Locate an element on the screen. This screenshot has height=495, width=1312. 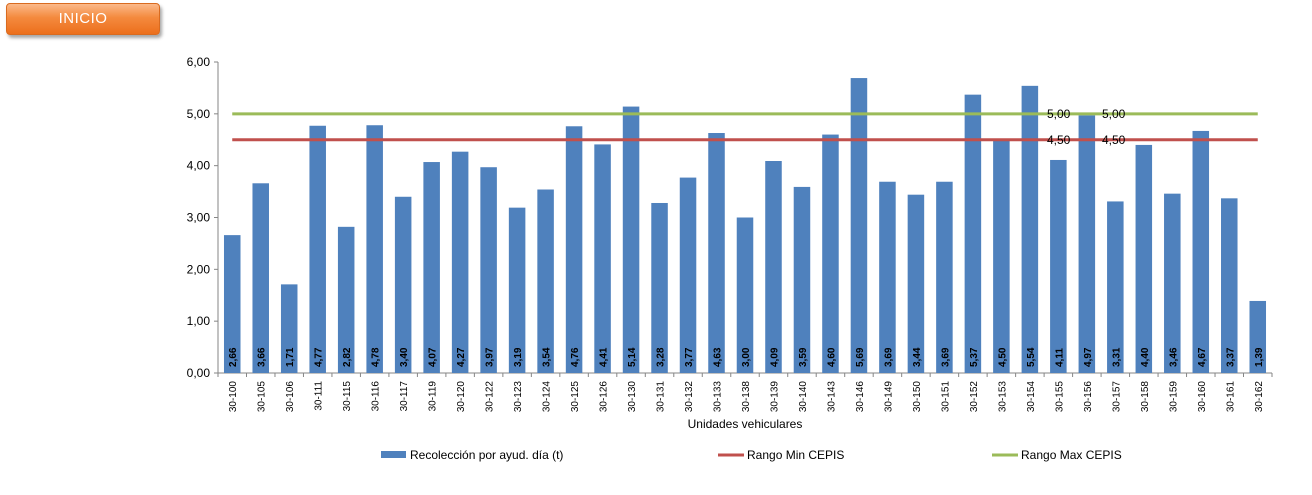
bar-data-label: 4,27 is located at coordinates (461, 357).